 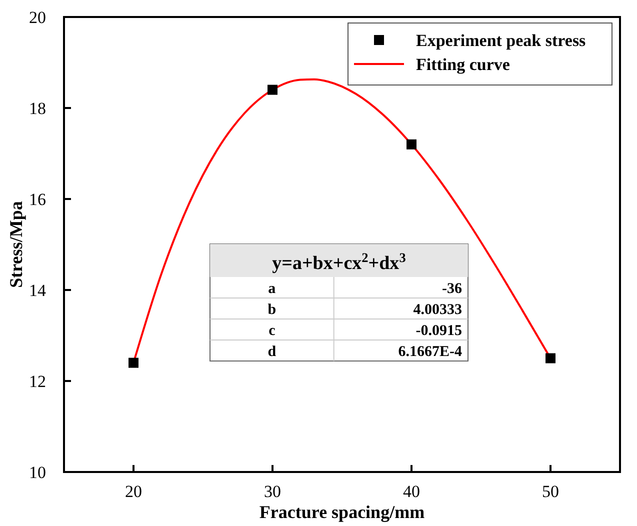 What do you see at coordinates (133, 491) in the screenshot?
I see `x-tick-label: 20` at bounding box center [133, 491].